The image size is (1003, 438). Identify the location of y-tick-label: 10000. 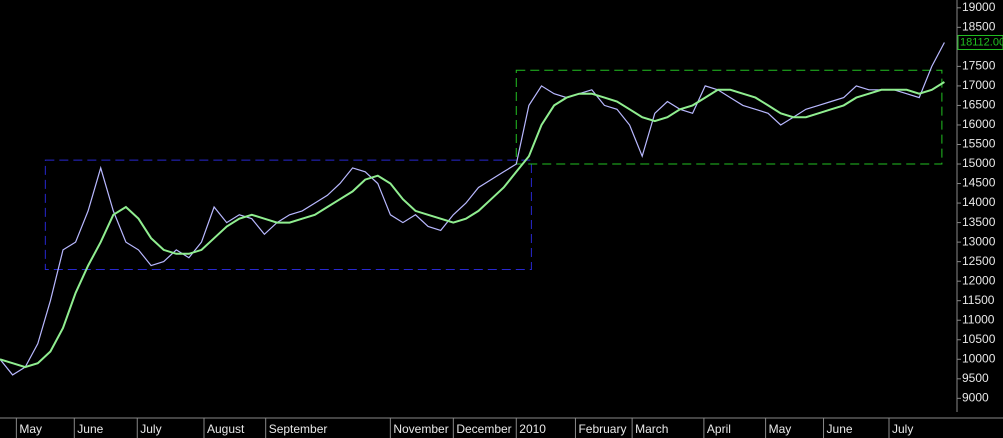
(979, 358).